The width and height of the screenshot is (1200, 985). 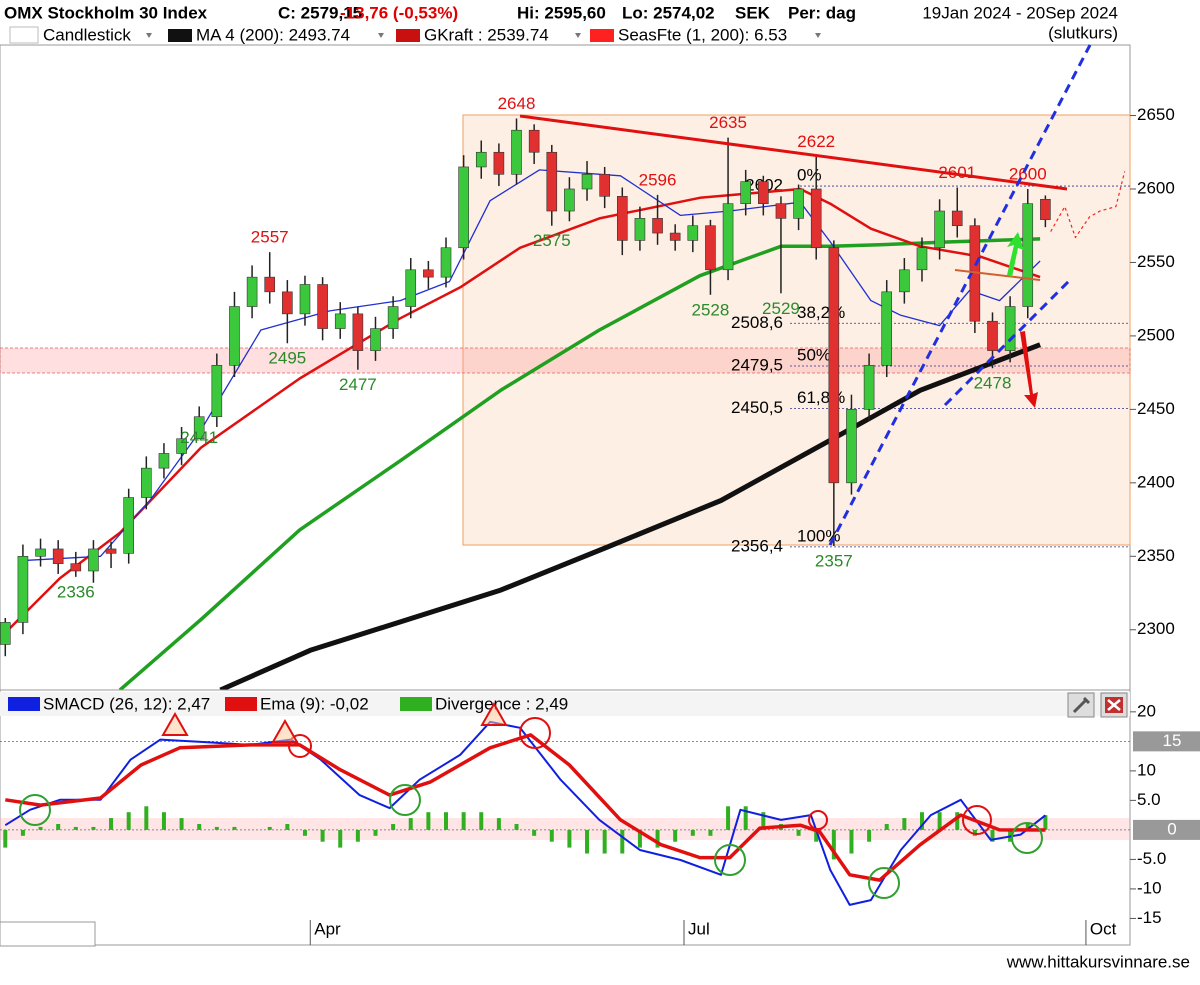 What do you see at coordinates (757, 407) in the screenshot?
I see `fib-value: 2450,5` at bounding box center [757, 407].